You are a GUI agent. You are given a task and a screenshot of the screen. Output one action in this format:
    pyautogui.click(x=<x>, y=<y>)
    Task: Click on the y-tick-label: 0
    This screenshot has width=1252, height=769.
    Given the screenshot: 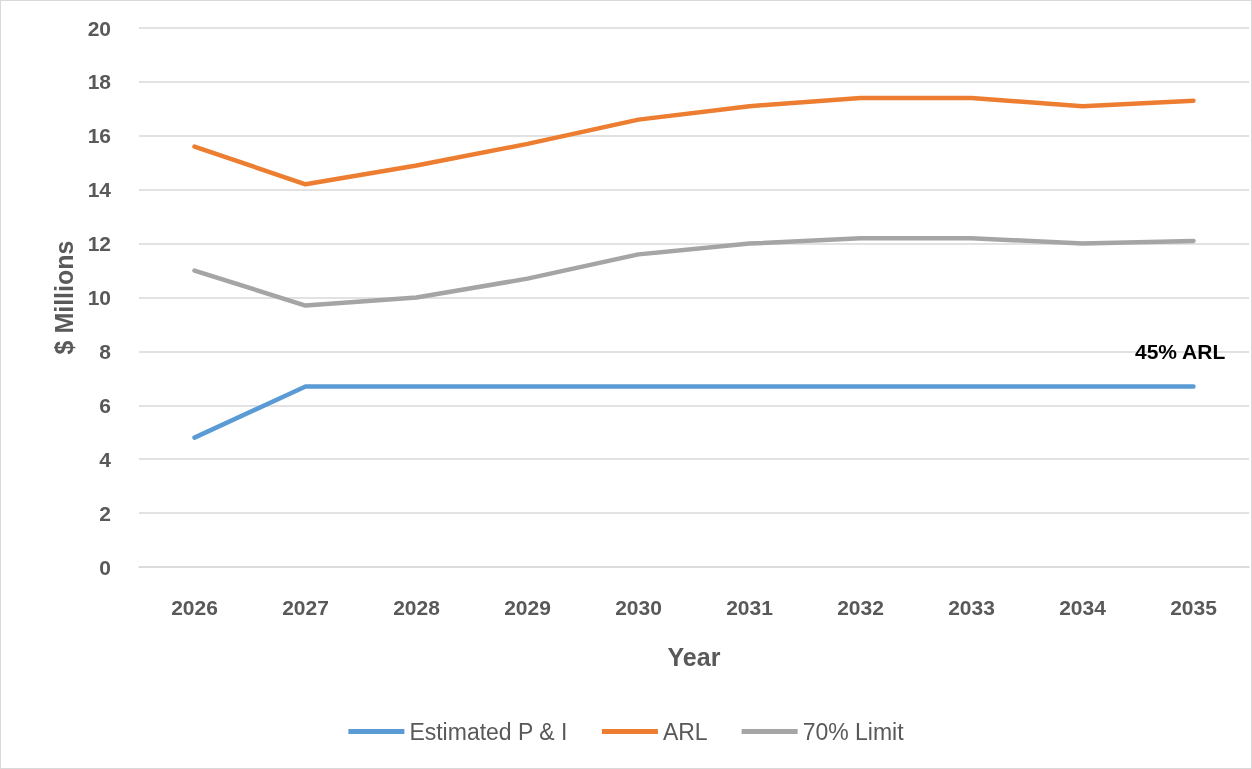 What is the action you would take?
    pyautogui.click(x=105, y=567)
    